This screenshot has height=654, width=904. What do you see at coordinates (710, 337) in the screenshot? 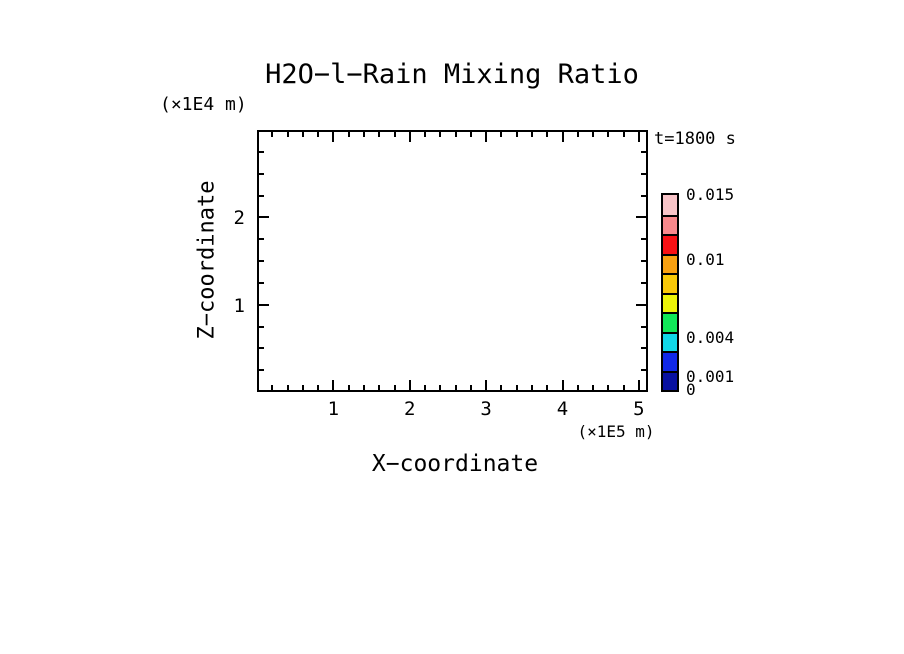
I see `colorbar-label: 0.004` at bounding box center [710, 337].